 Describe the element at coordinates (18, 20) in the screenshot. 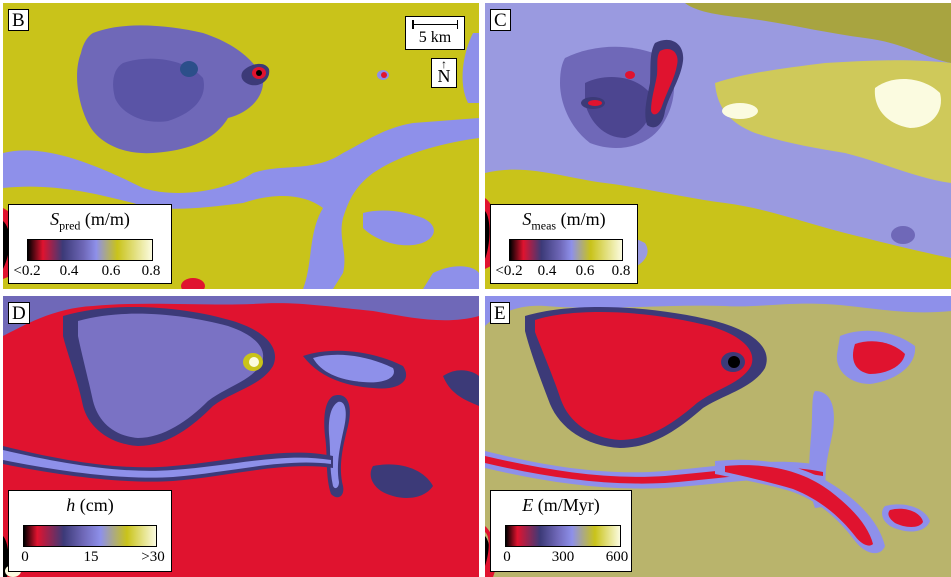

I see `panel-label: B` at that location.